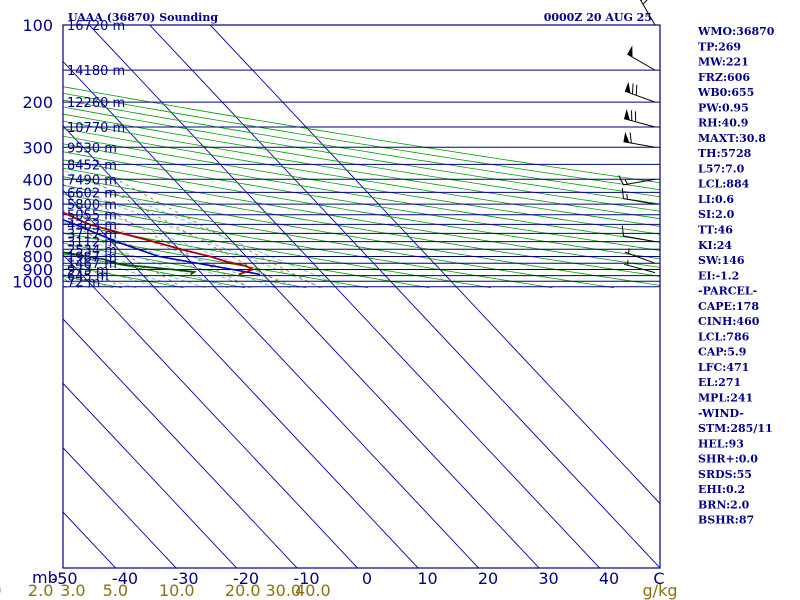  What do you see at coordinates (306, 578) in the screenshot?
I see `temperature-tick-label: -10` at bounding box center [306, 578].